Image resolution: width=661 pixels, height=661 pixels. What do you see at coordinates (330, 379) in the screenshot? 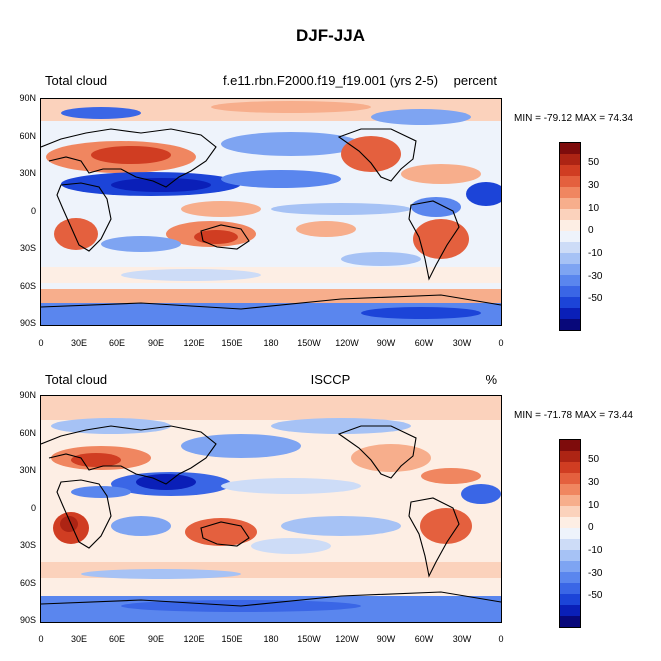
I see `panel-center-label: ISCCP` at bounding box center [330, 379].